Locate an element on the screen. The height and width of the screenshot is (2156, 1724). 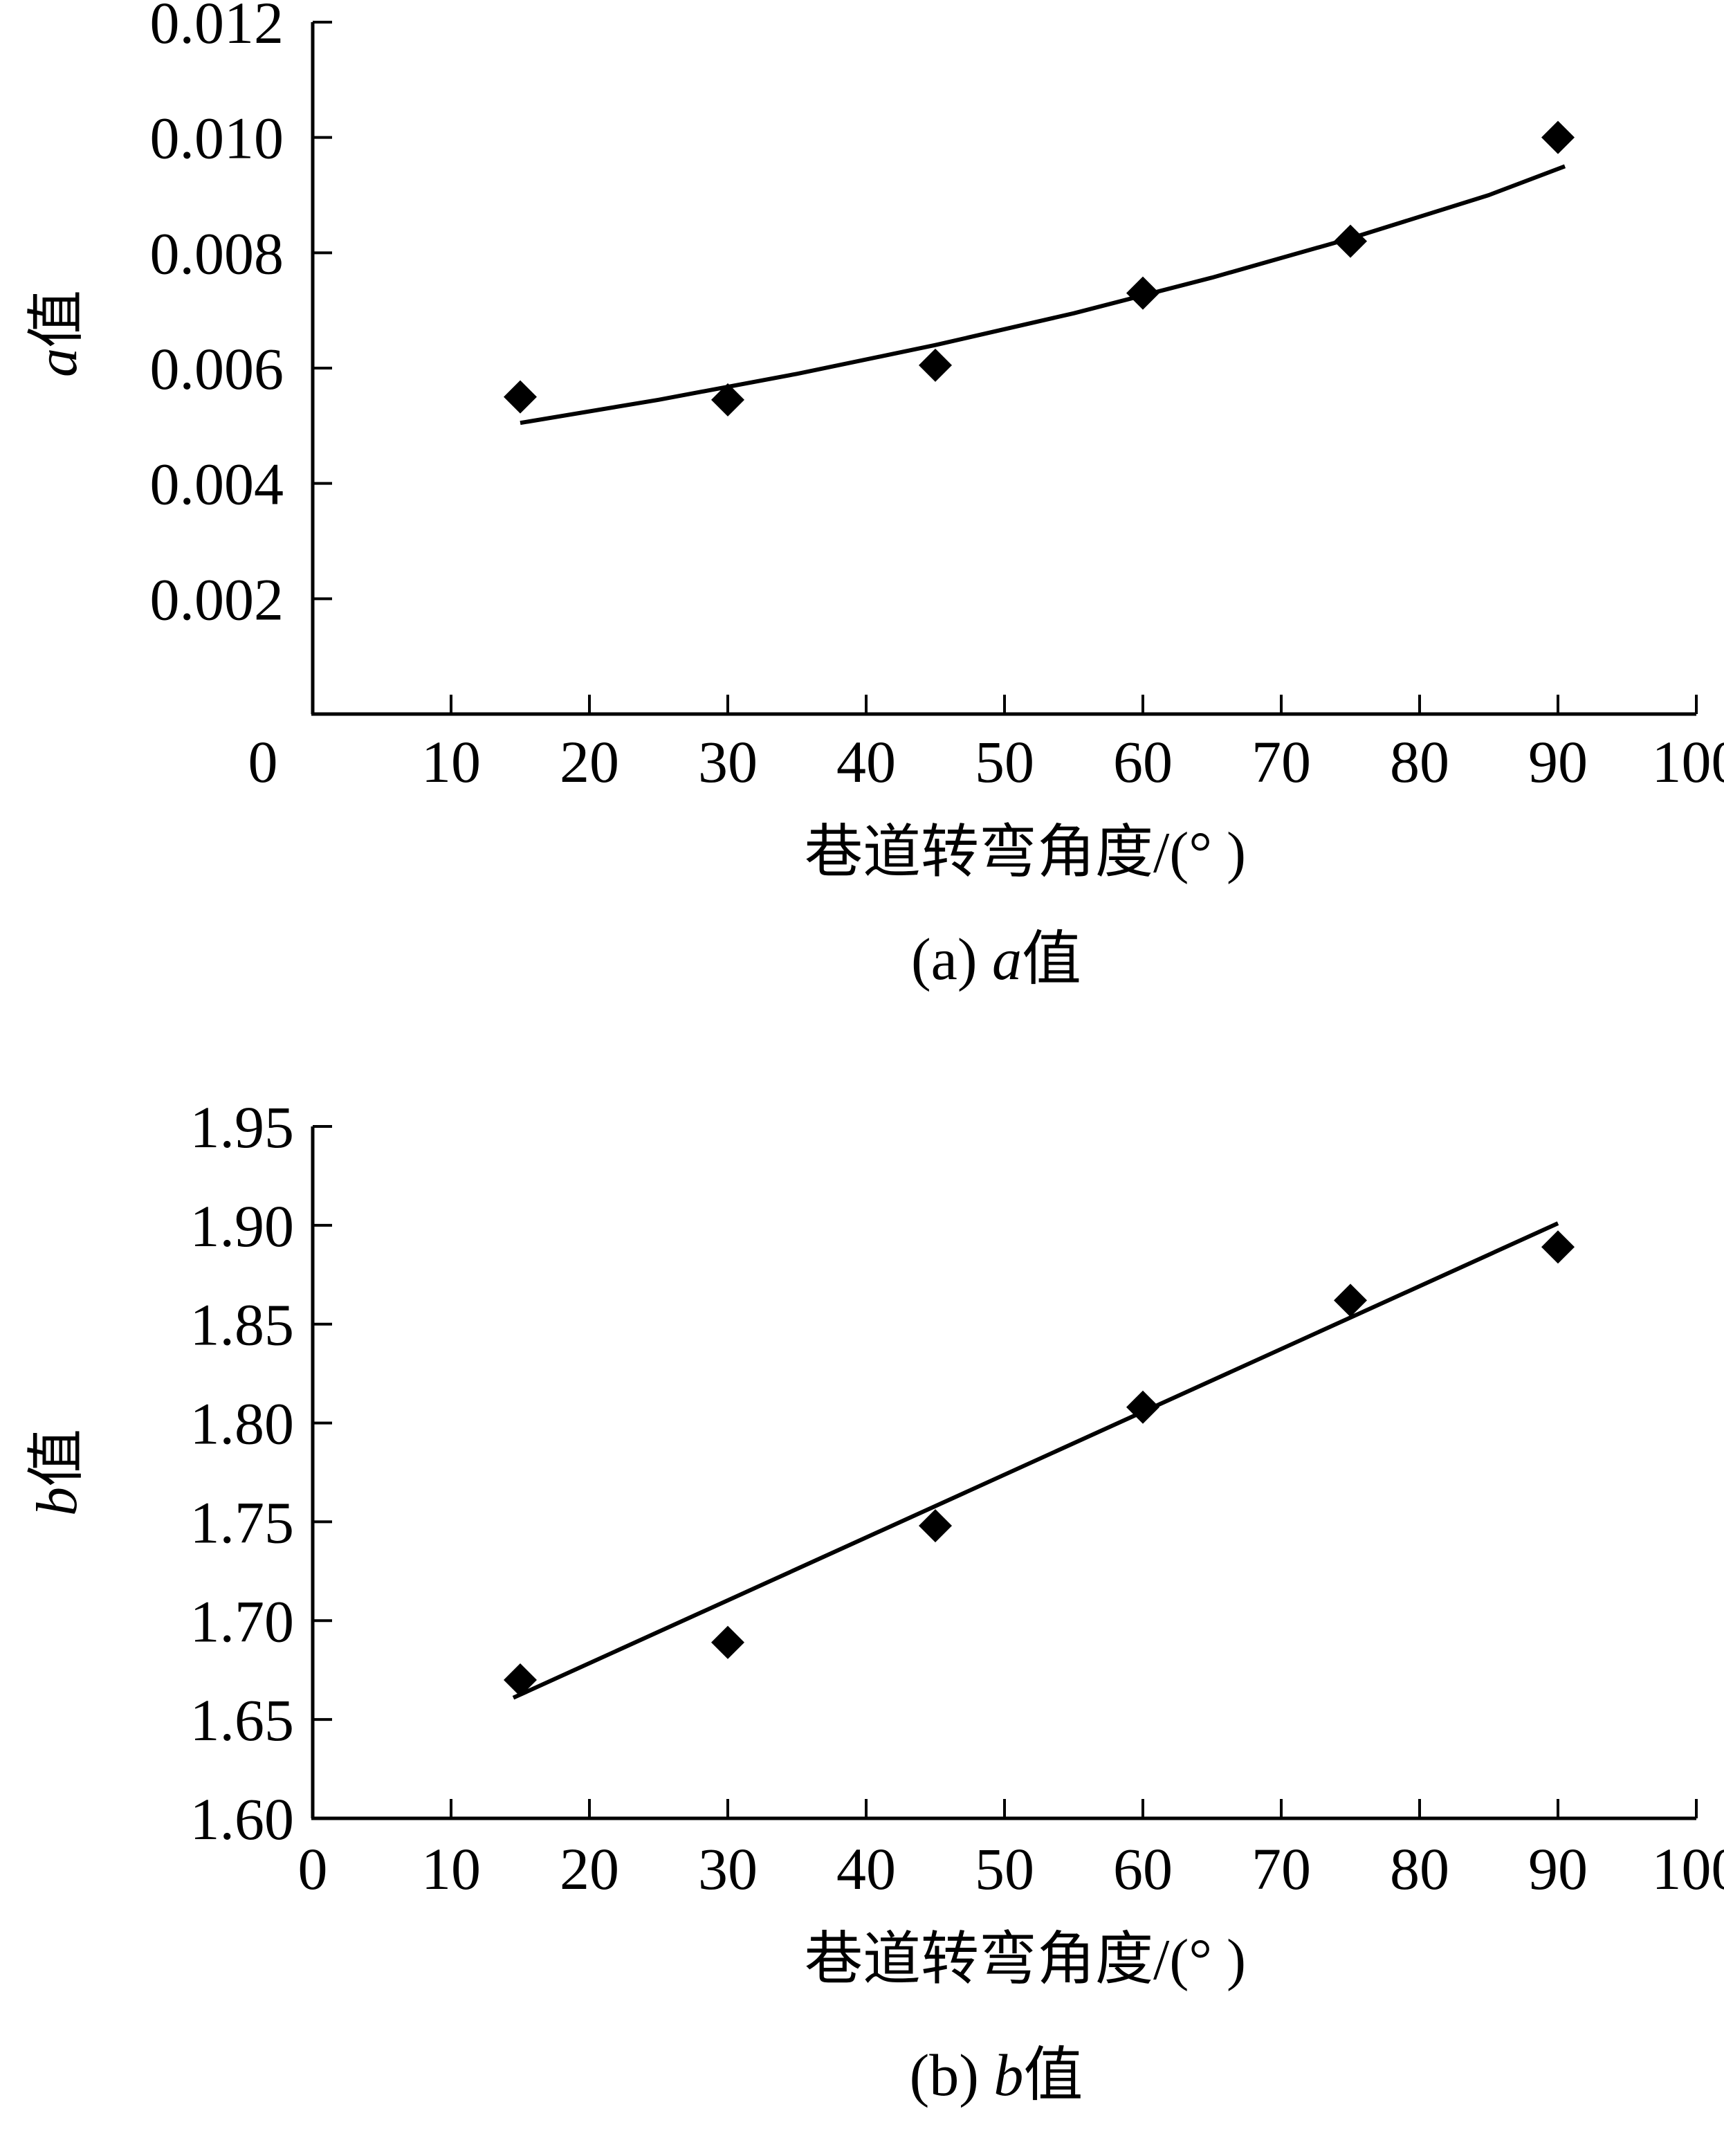
y-tick-label: 0.004 is located at coordinates (217, 485).